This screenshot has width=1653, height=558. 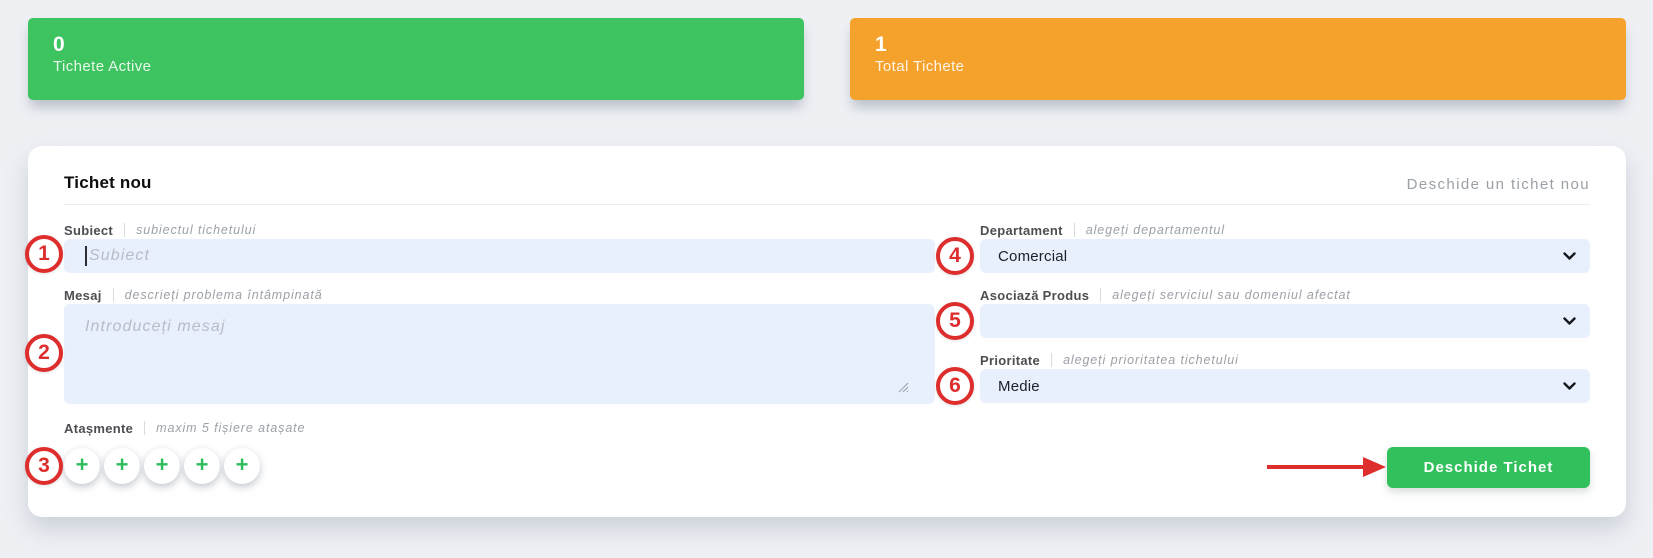 I want to click on department-label: Departament, so click(x=1021, y=230).